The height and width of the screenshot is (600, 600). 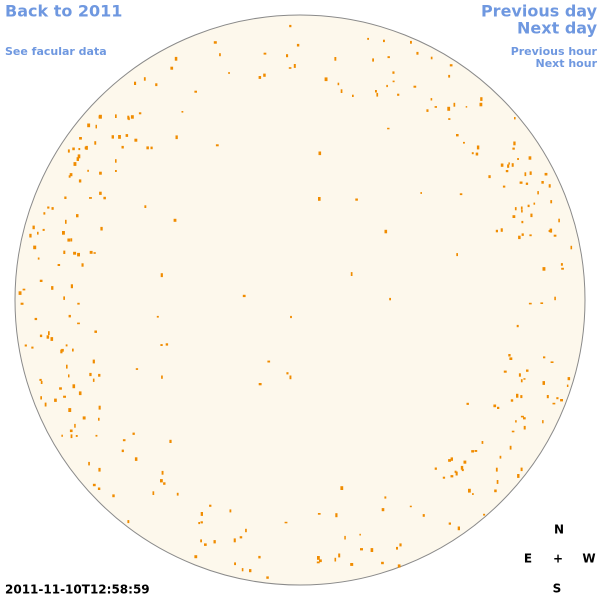 What do you see at coordinates (557, 28) in the screenshot?
I see `next-day-link: Next day` at bounding box center [557, 28].